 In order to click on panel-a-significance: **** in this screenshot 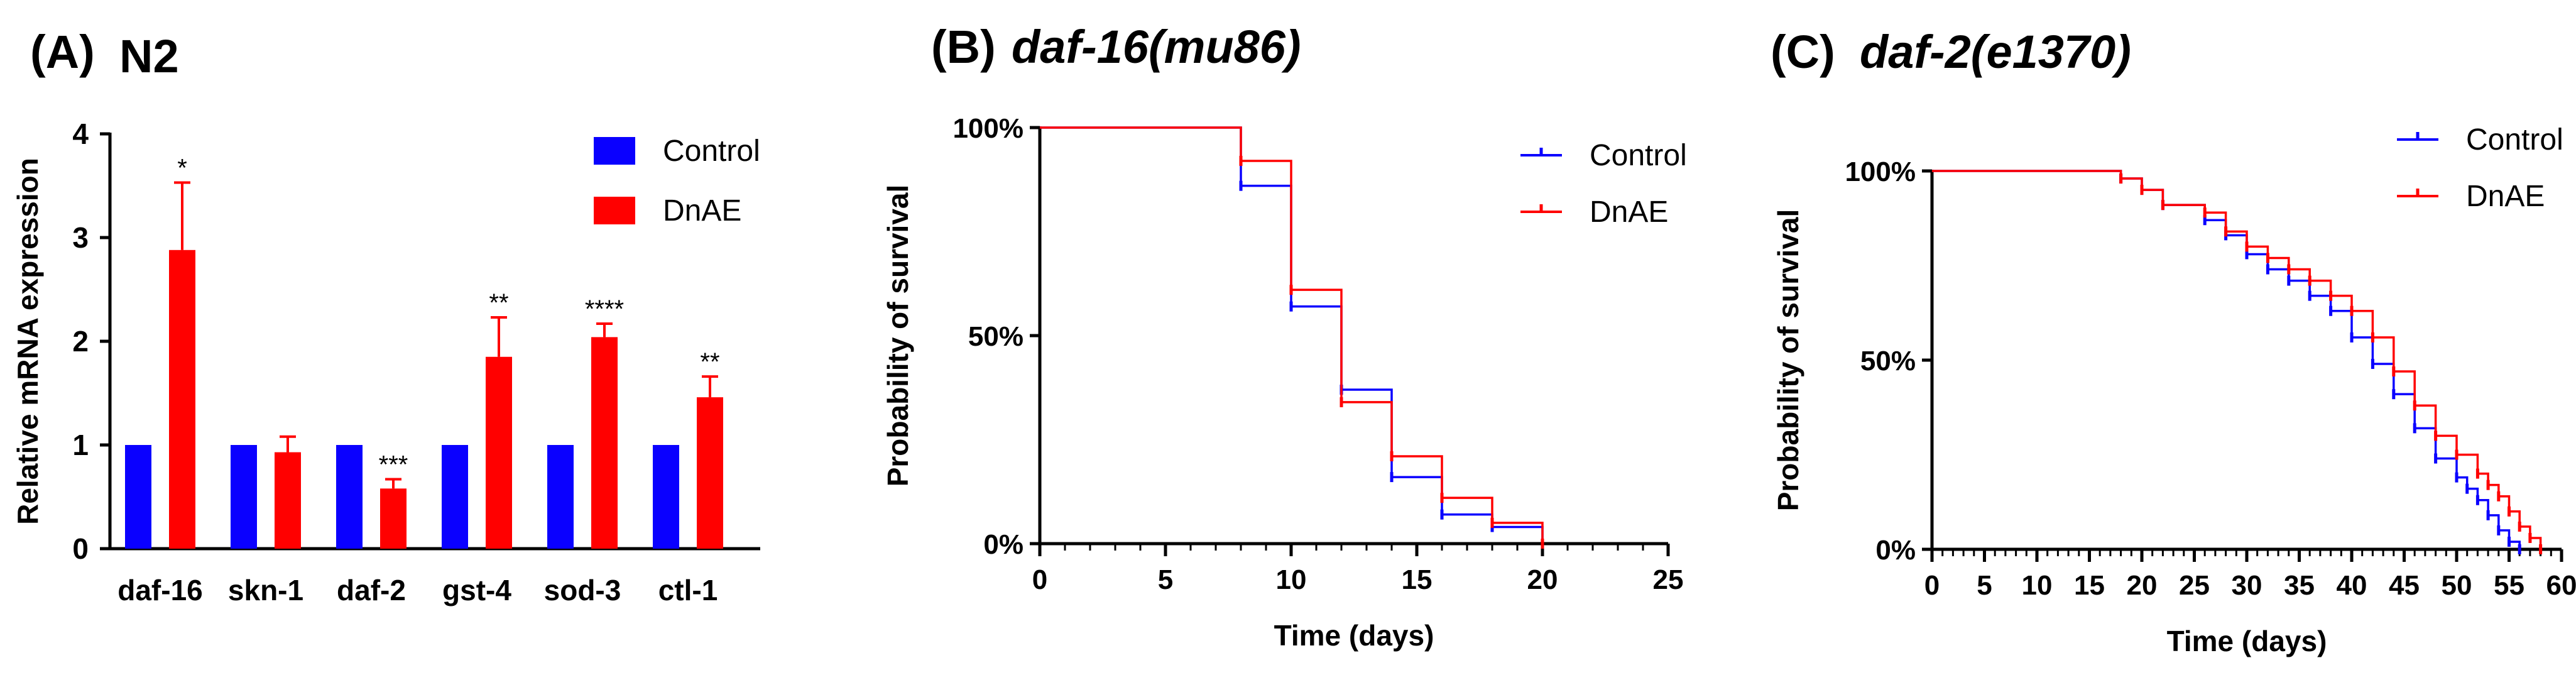, I will do `click(604, 309)`.